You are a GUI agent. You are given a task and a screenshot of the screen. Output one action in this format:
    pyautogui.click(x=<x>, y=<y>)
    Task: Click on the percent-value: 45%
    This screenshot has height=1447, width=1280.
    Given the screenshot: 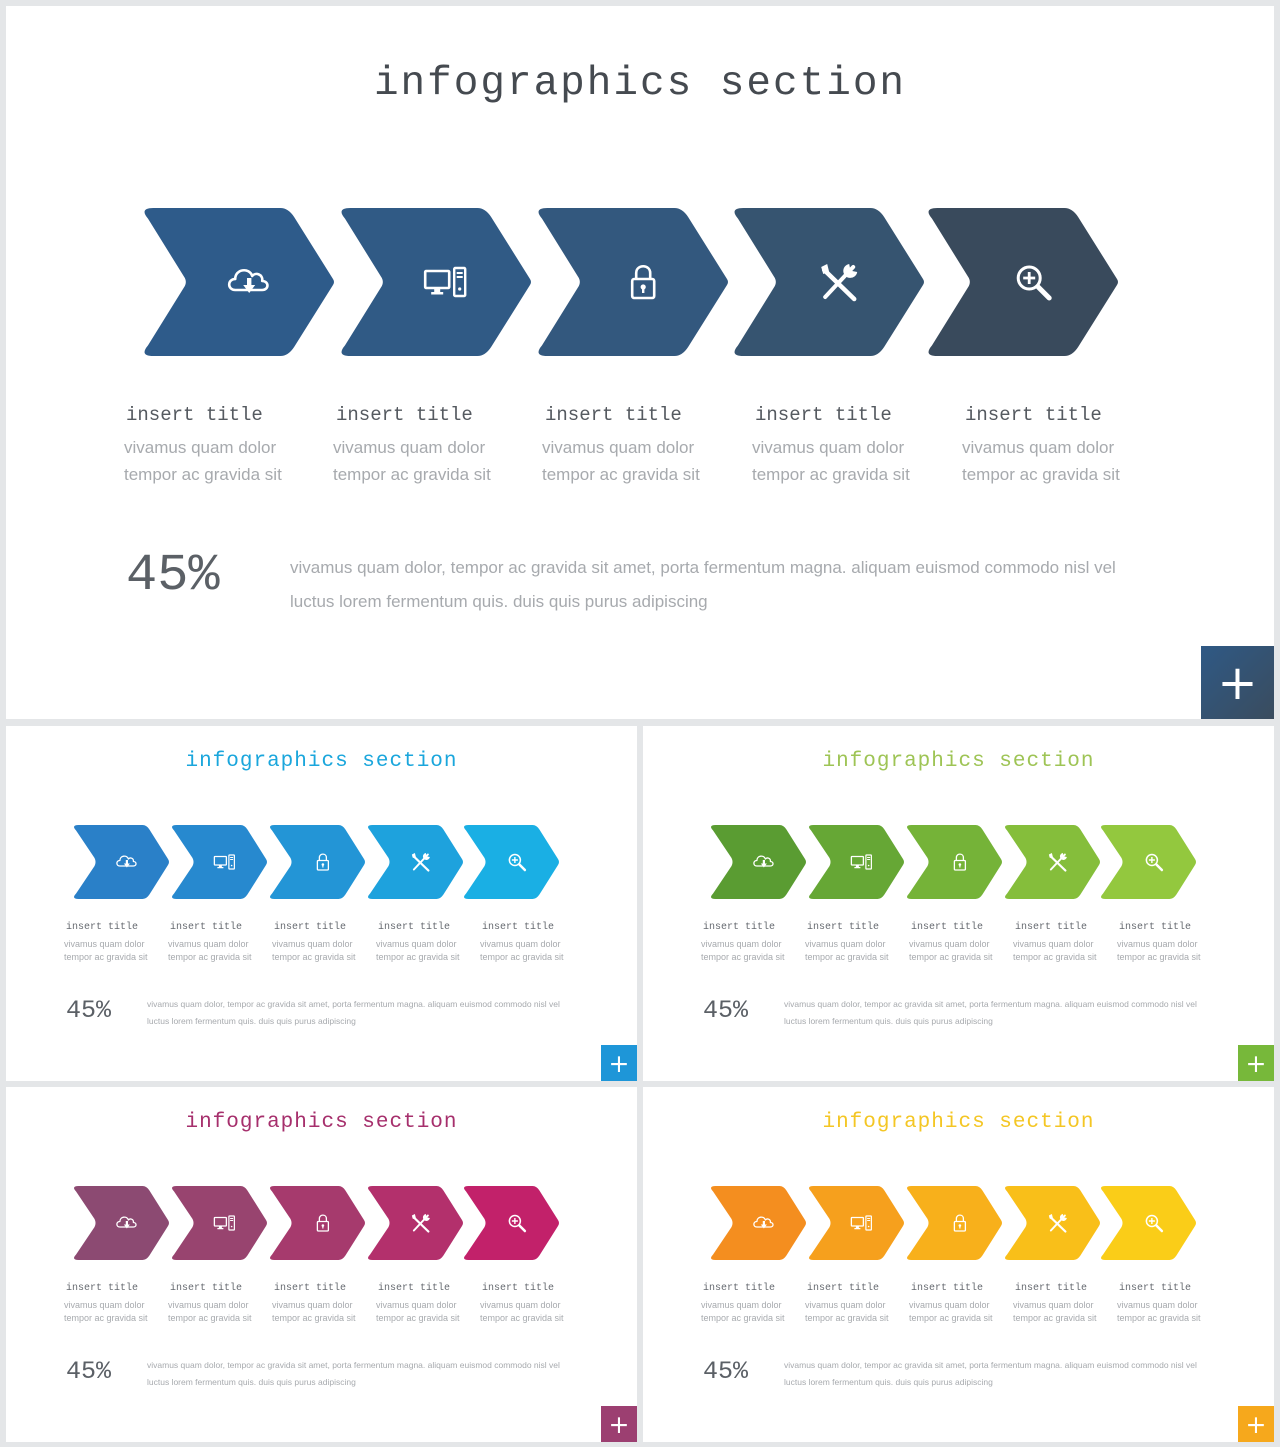 What is the action you would take?
    pyautogui.click(x=89, y=1010)
    